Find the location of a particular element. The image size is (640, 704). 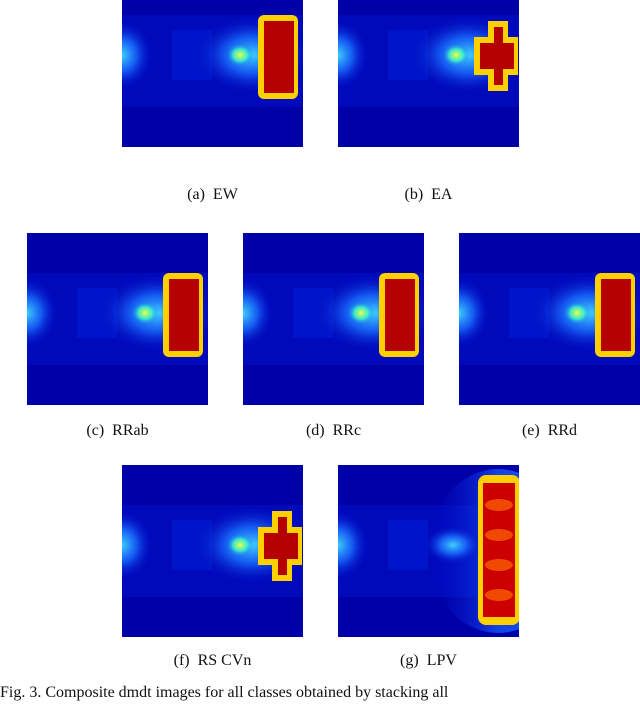

panel-caption: (d) RRc is located at coordinates (333, 430).